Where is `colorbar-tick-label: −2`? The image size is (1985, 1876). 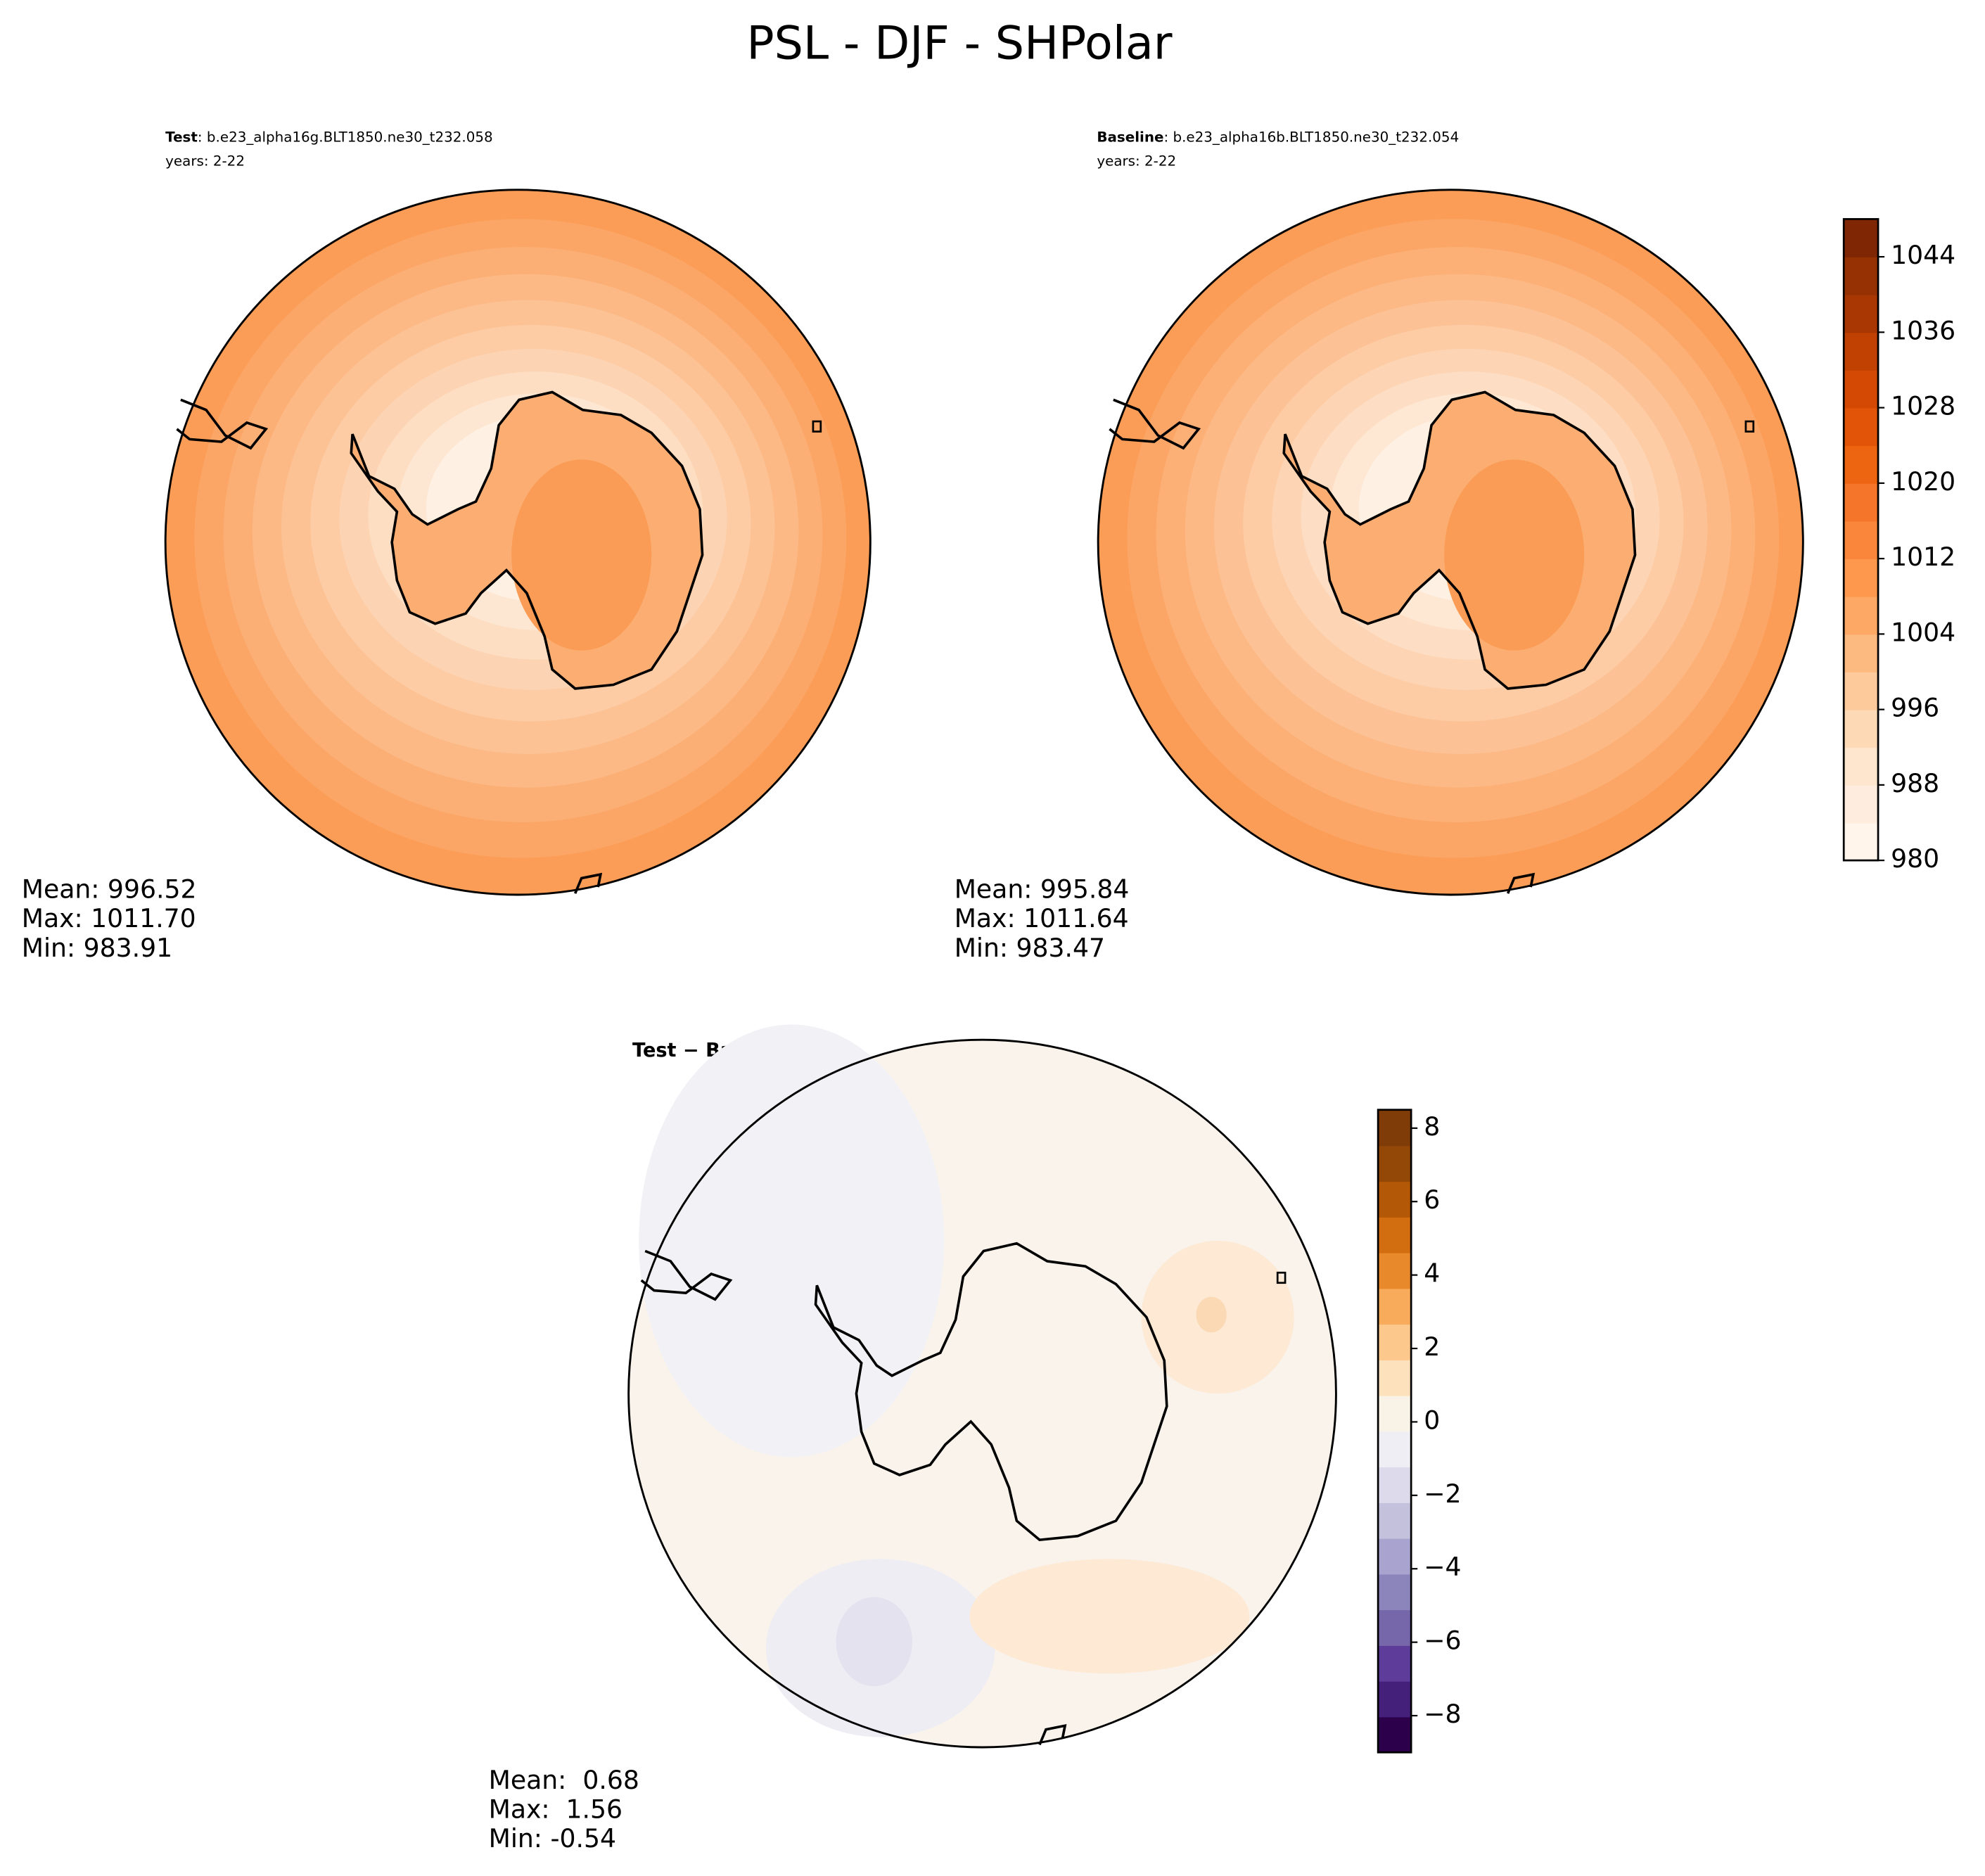
colorbar-tick-label: −2 is located at coordinates (1443, 1494).